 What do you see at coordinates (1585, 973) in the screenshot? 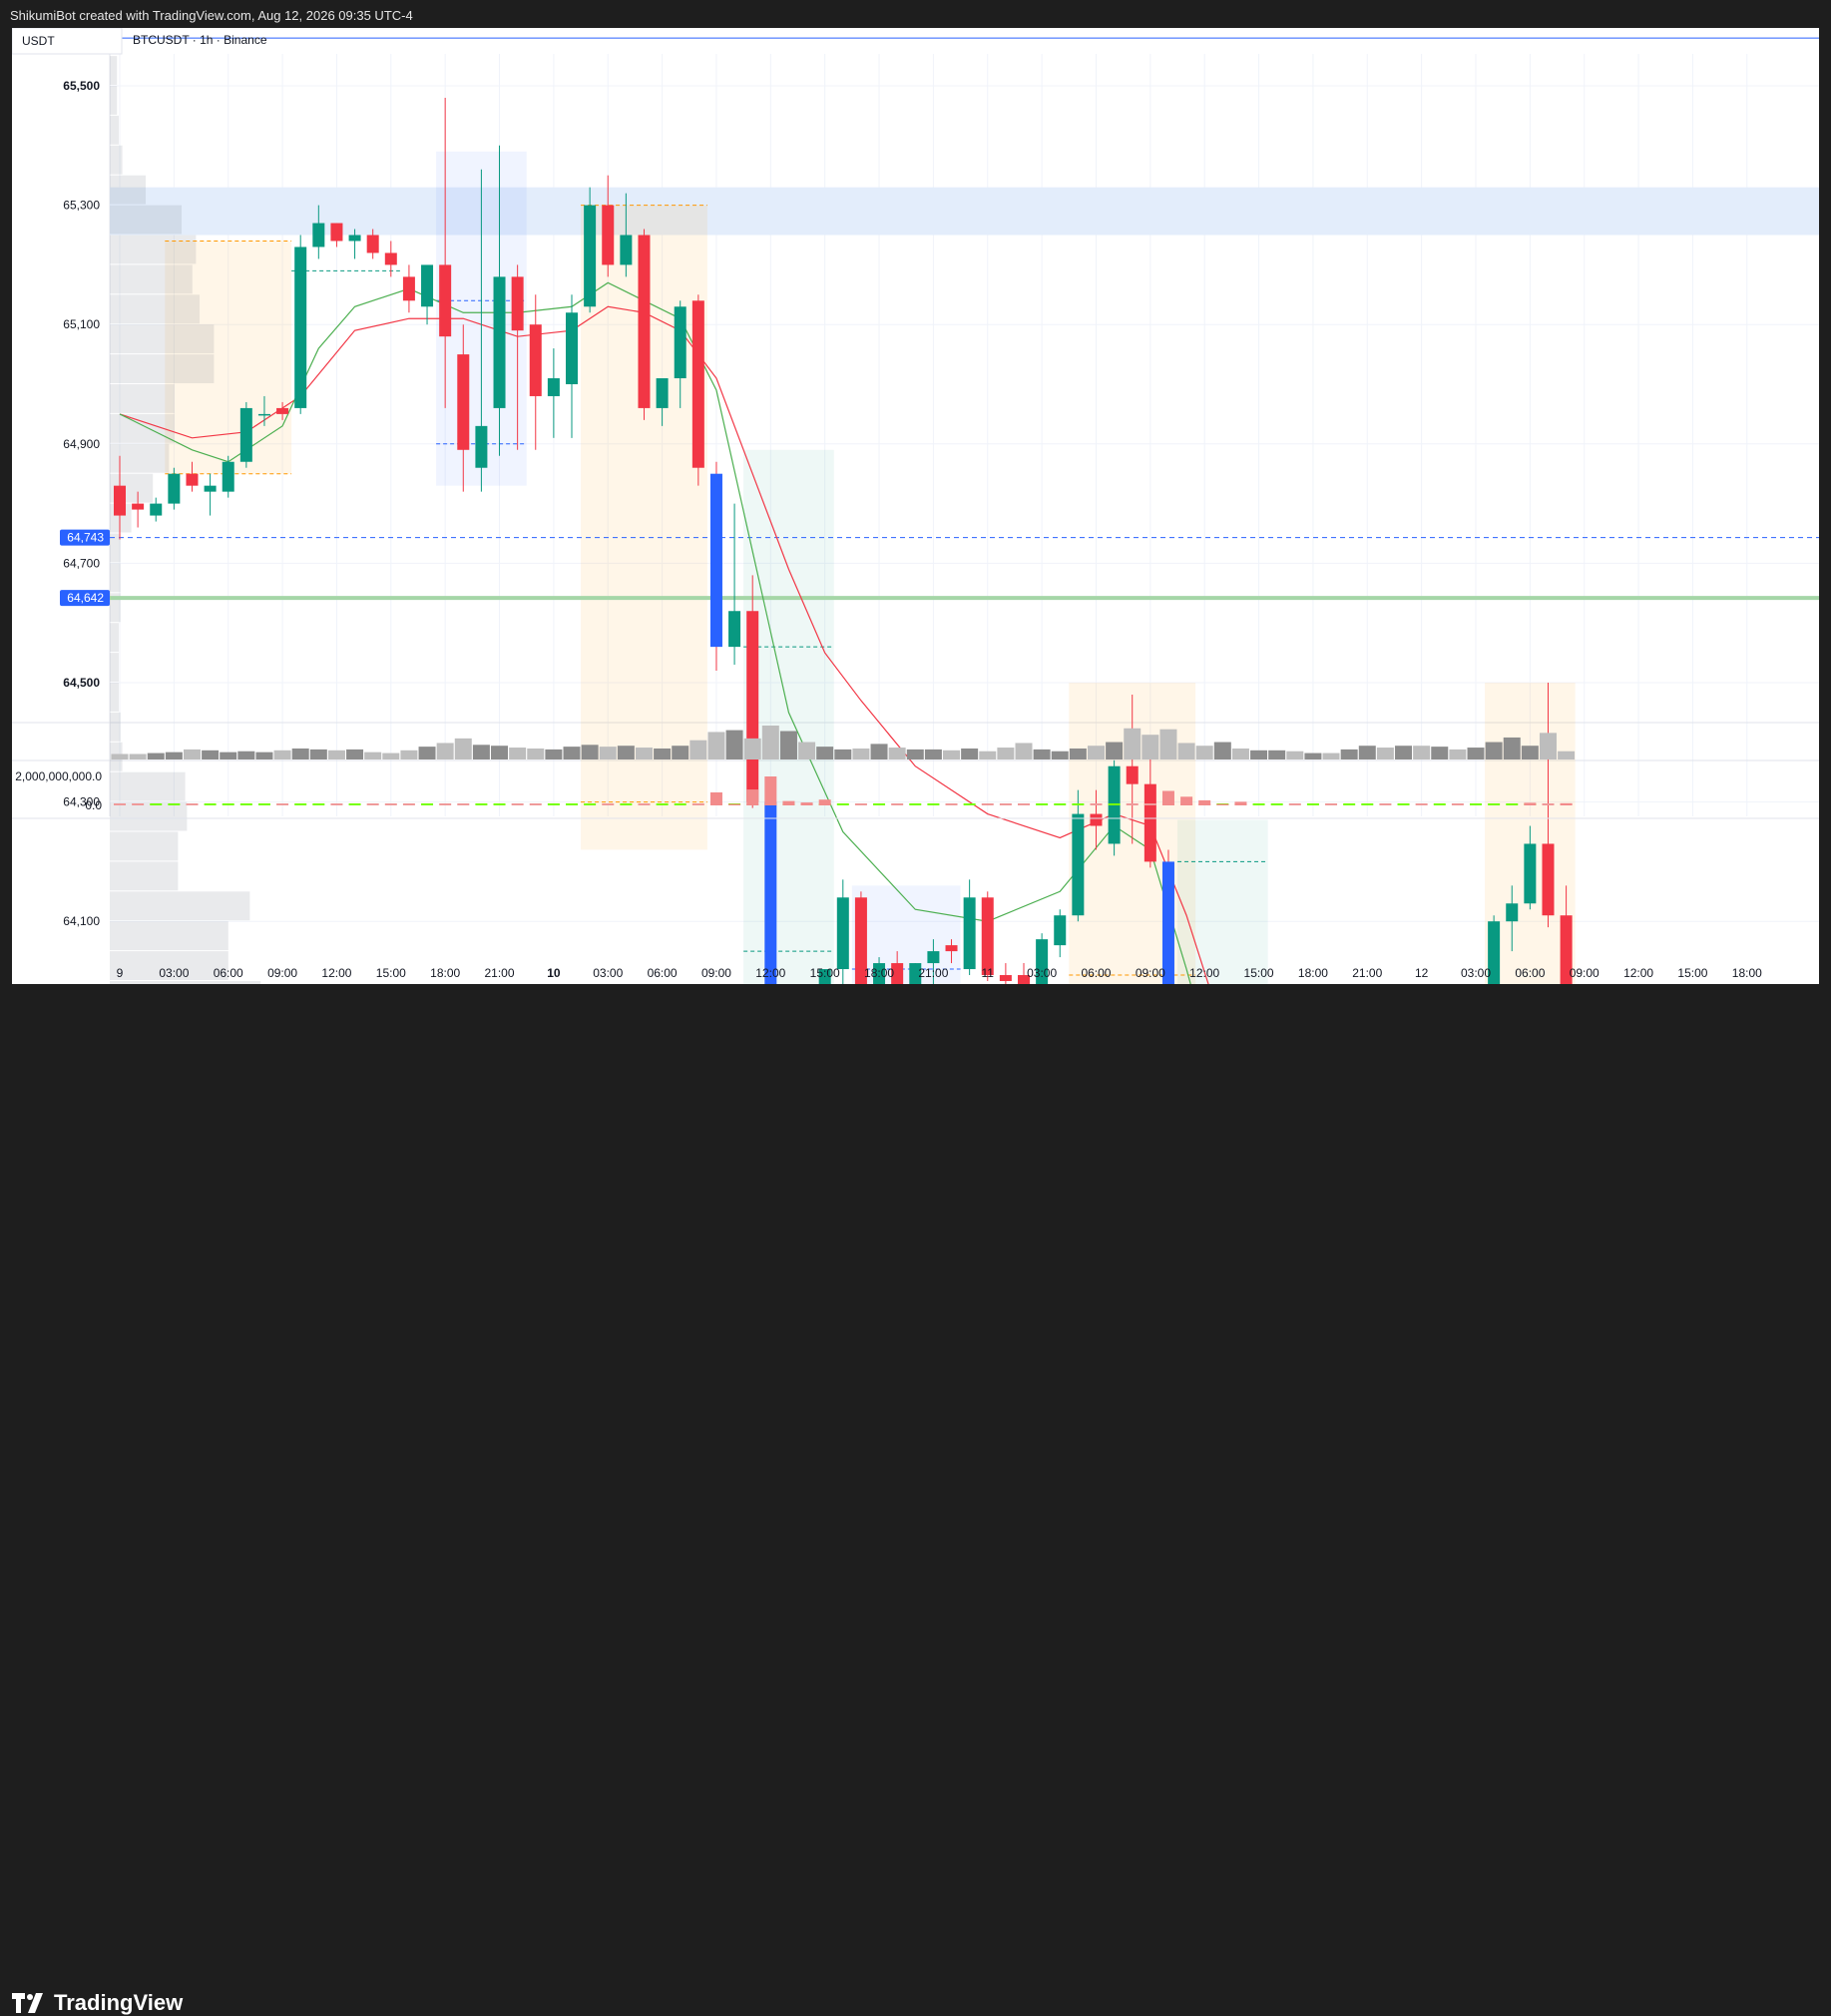
I see `time-label-27: 09:00` at bounding box center [1585, 973].